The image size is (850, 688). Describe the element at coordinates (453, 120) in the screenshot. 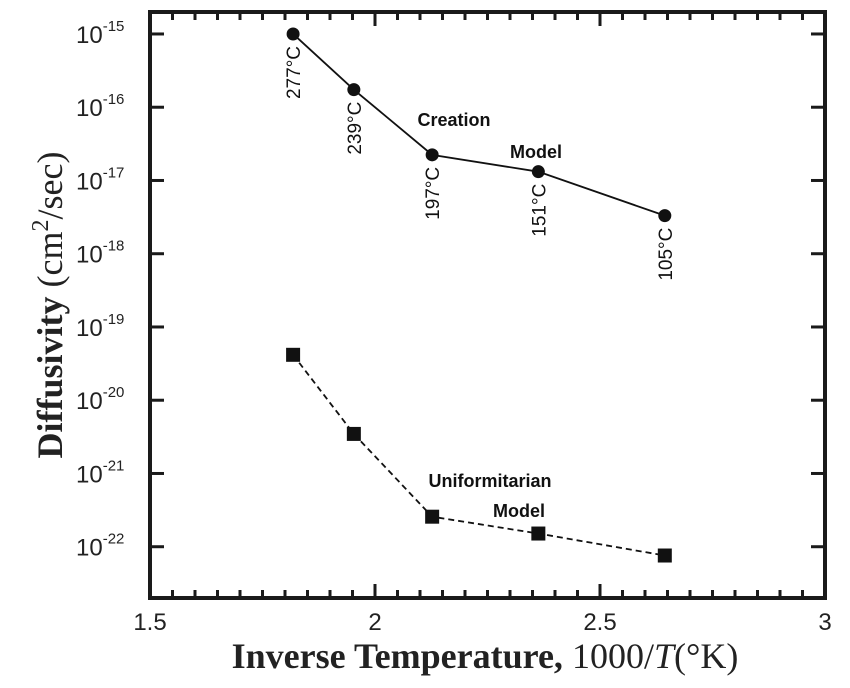

I see `series-label-creation-line1: Creation` at that location.